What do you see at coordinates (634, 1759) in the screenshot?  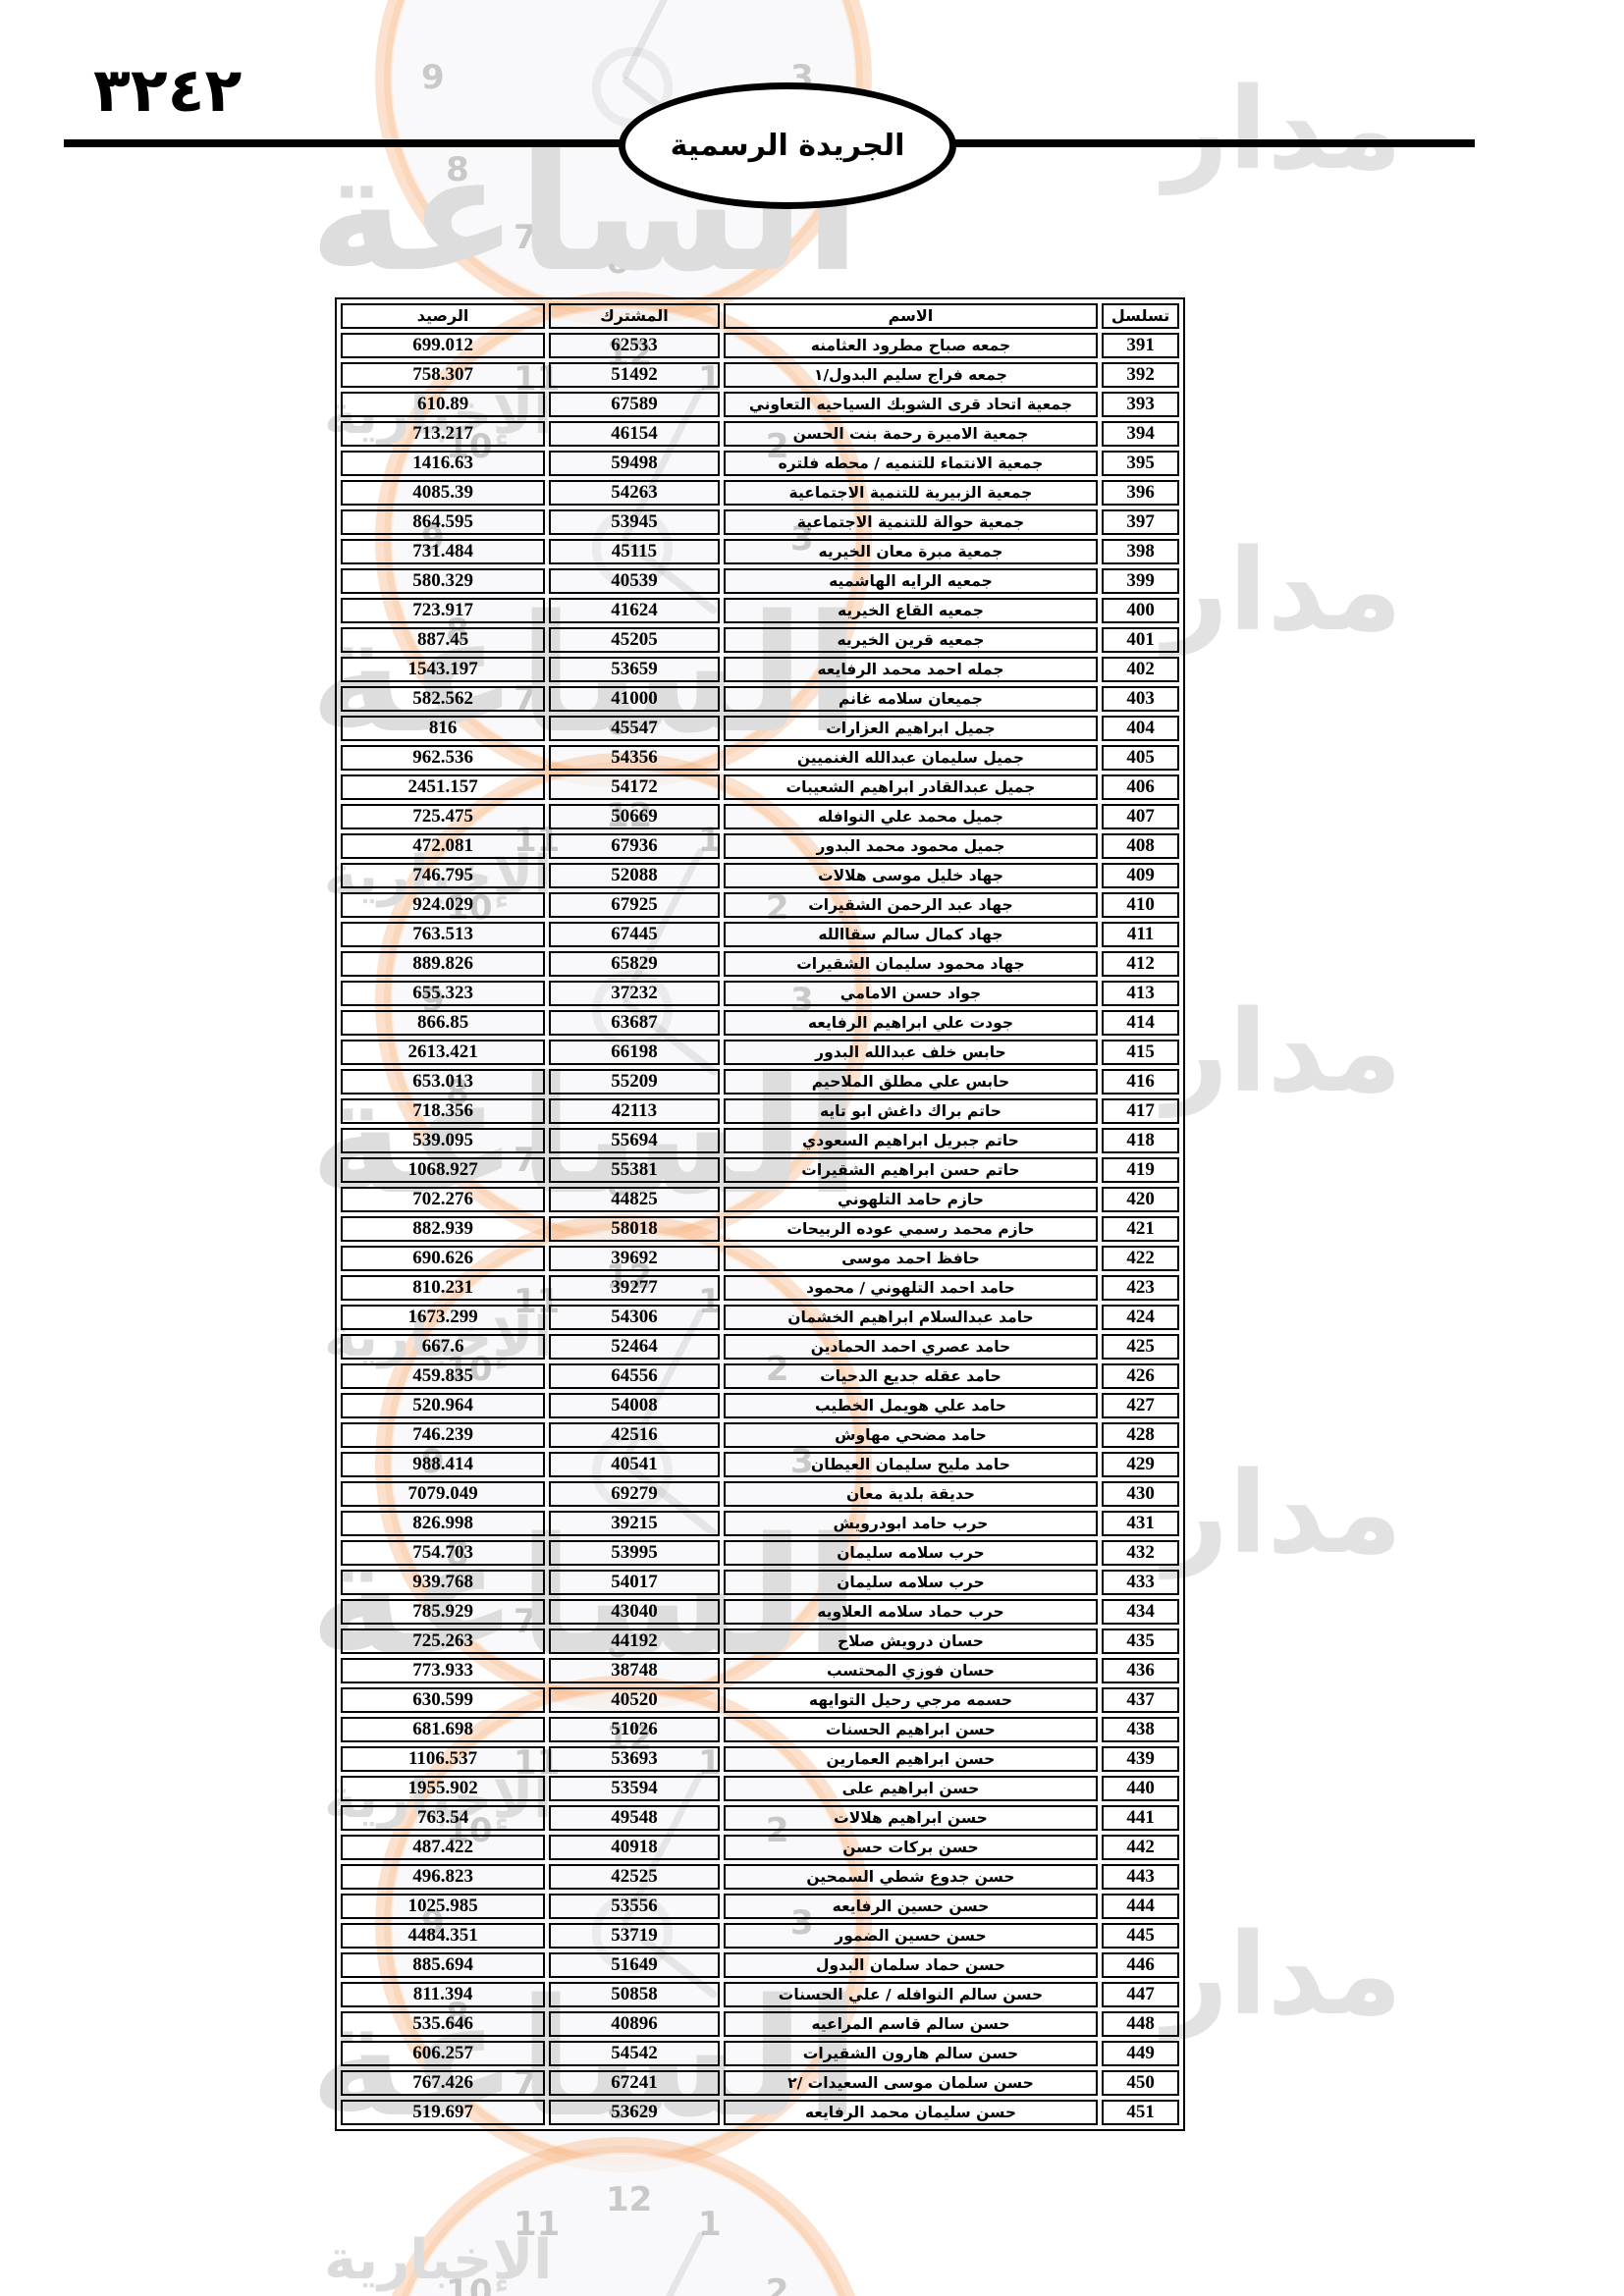 I see `cell-subscriber: 53693` at bounding box center [634, 1759].